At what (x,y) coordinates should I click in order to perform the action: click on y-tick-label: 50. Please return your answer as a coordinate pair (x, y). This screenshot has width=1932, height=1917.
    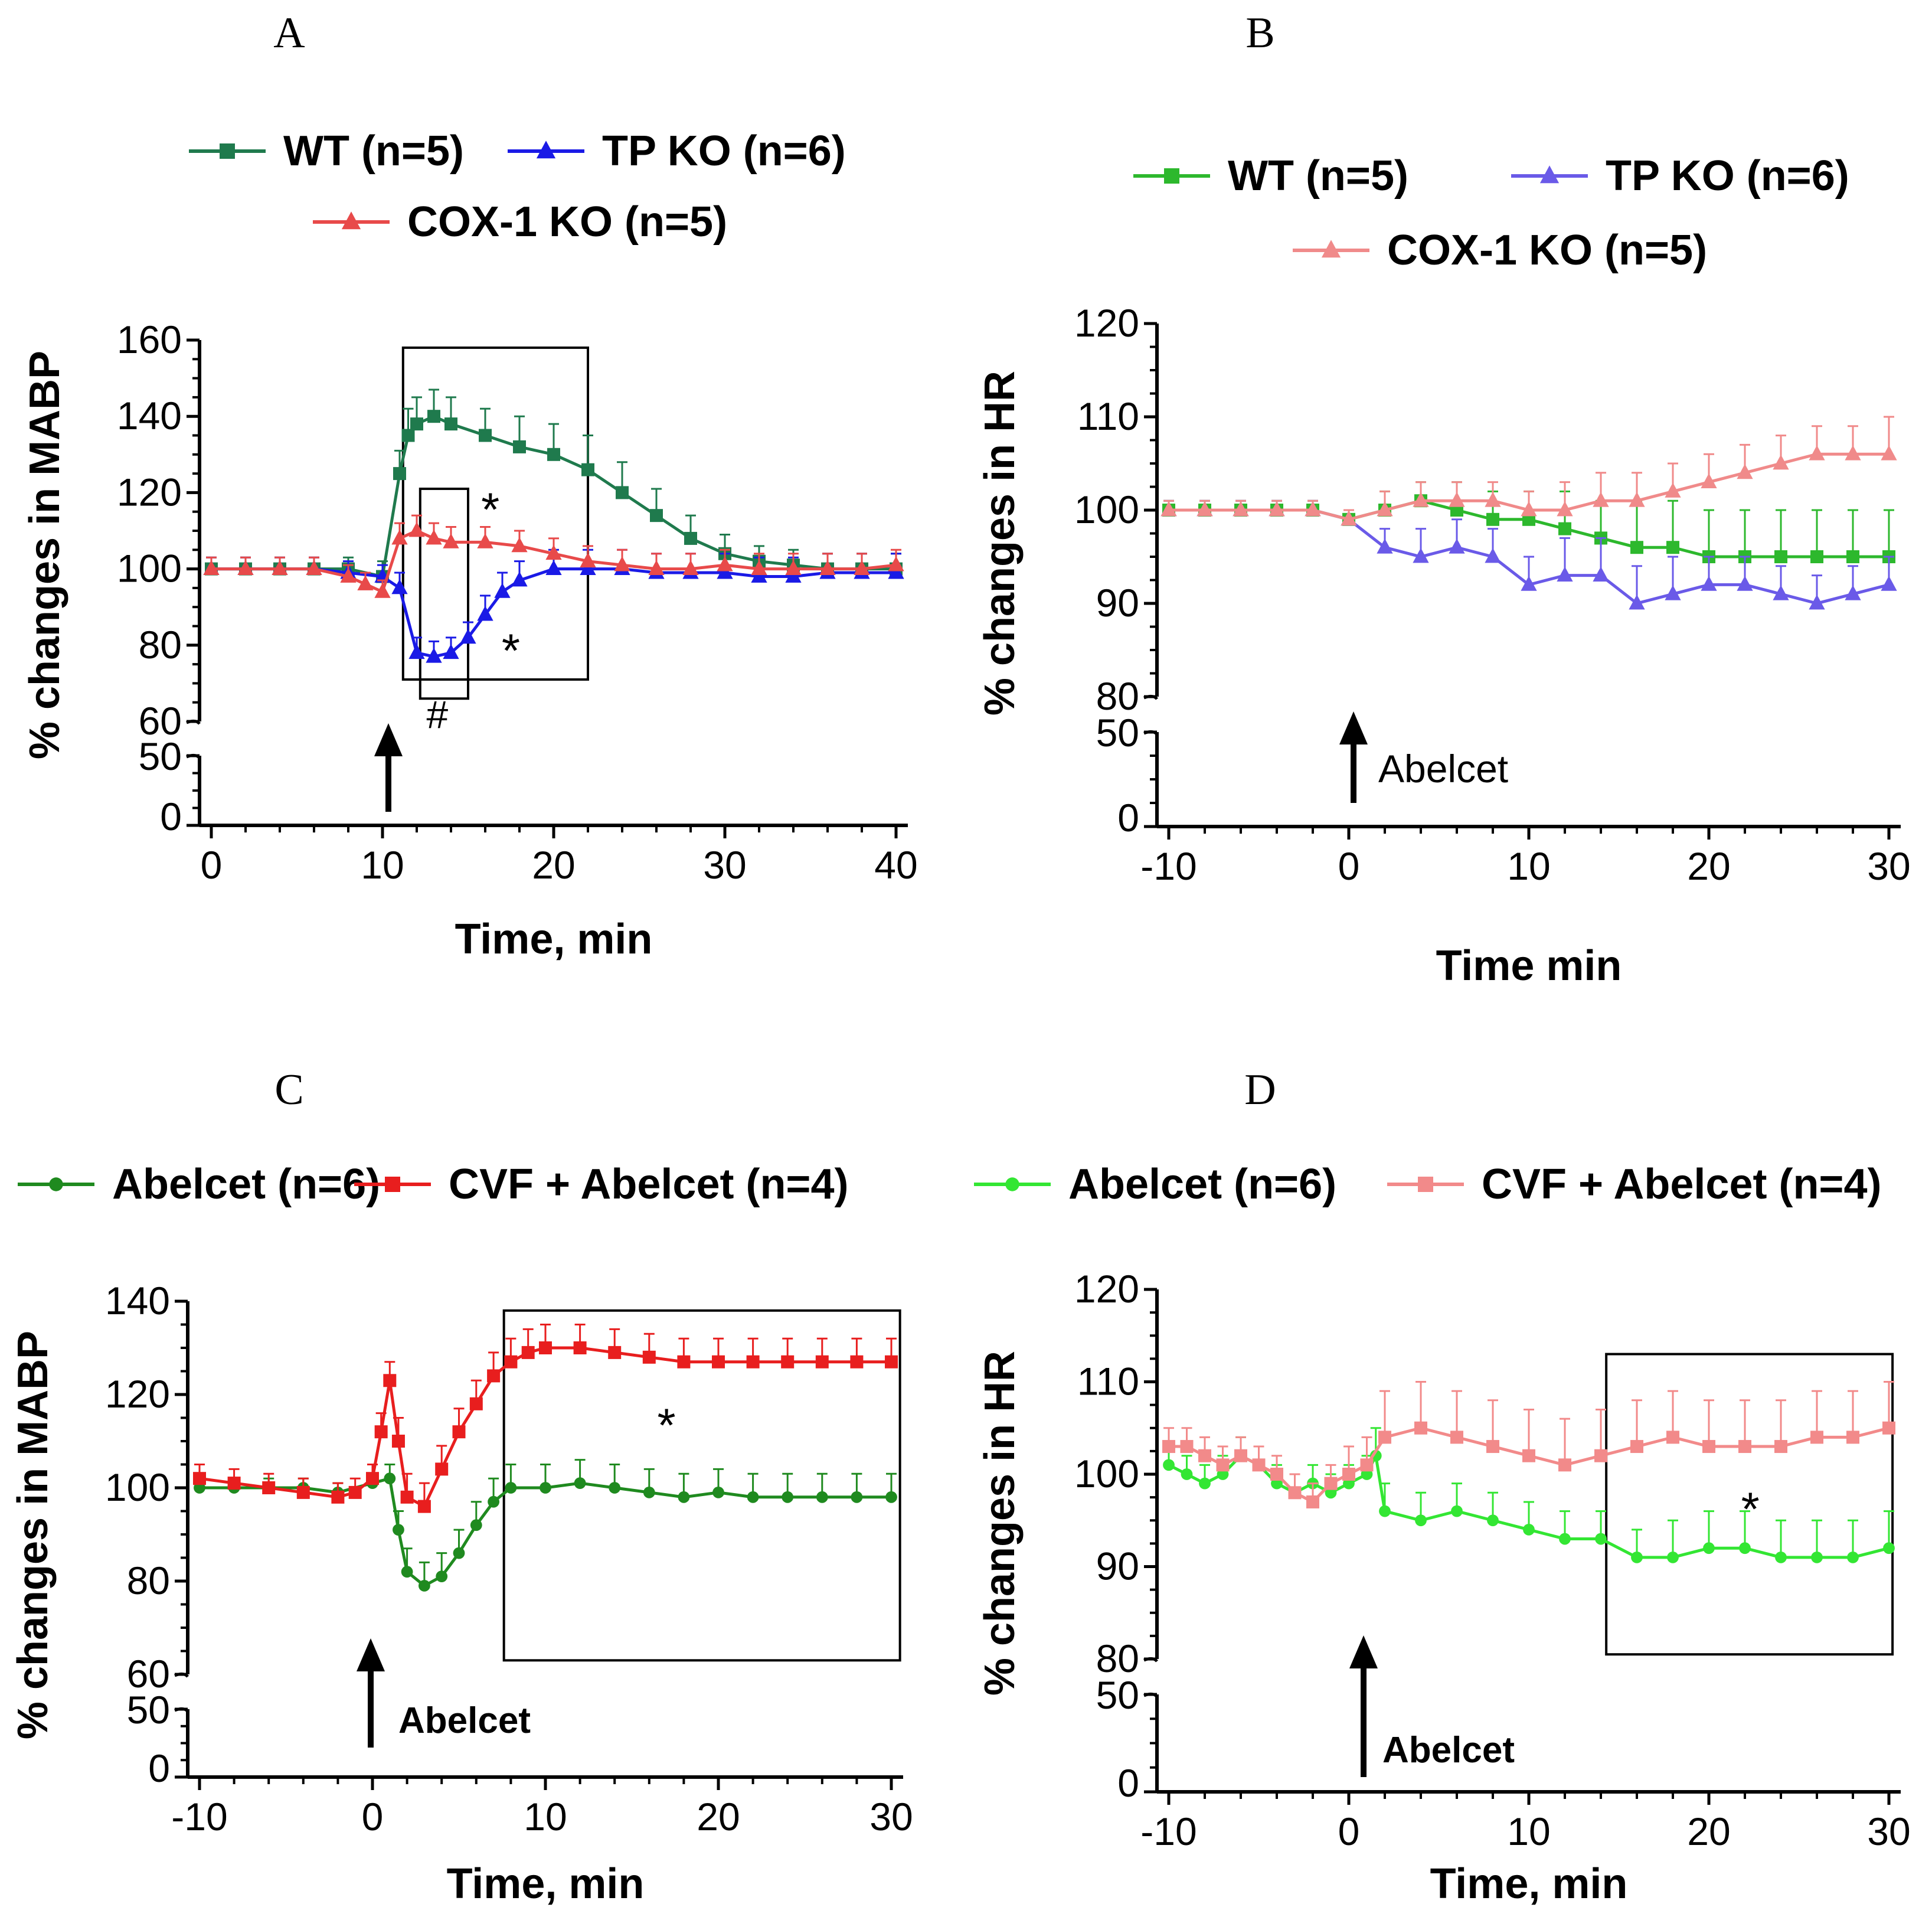
    Looking at the image, I should click on (1117, 733).